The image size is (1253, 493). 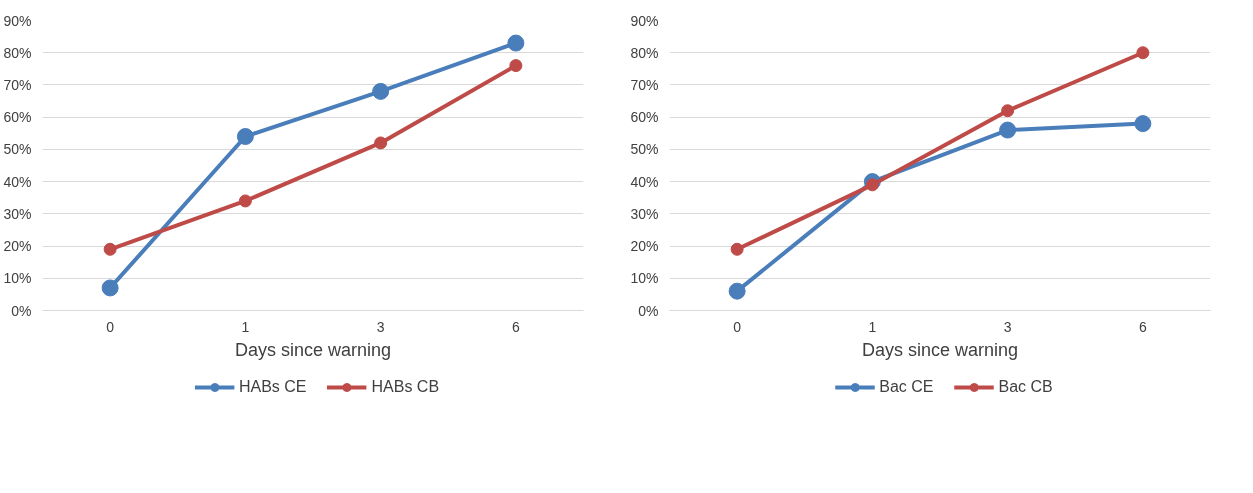 What do you see at coordinates (1025, 387) in the screenshot?
I see `legend-label: Bac CB` at bounding box center [1025, 387].